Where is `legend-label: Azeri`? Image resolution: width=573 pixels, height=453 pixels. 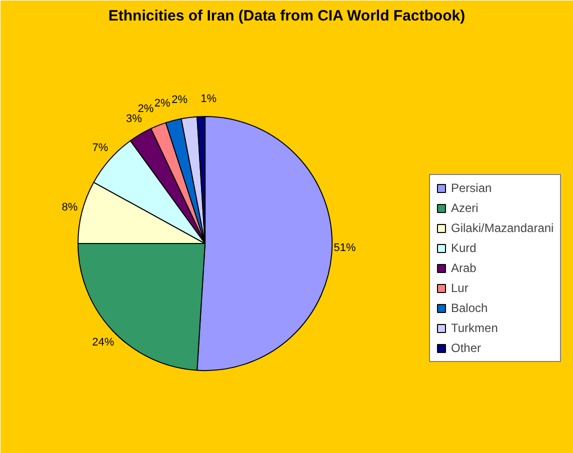
legend-label: Azeri is located at coordinates (464, 208).